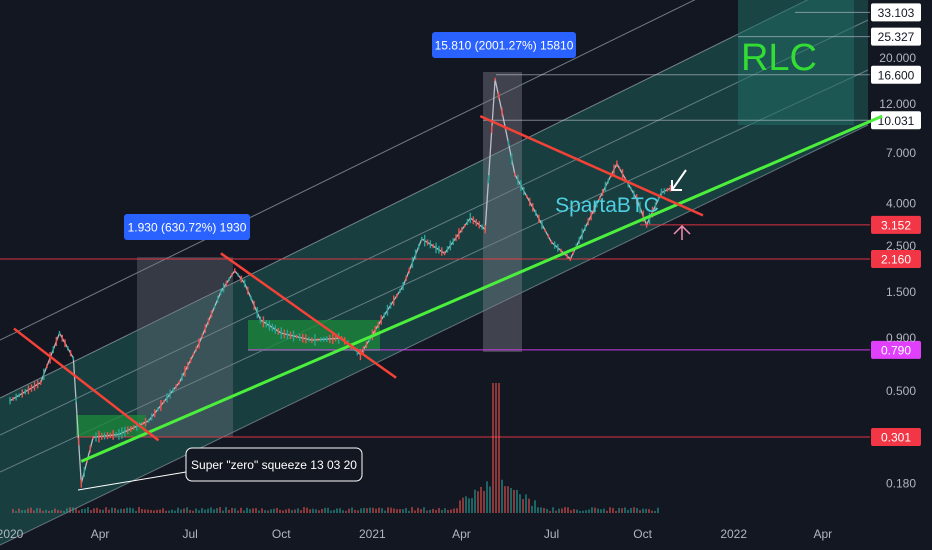  I want to click on x-tick-label: 2021, so click(372, 534).